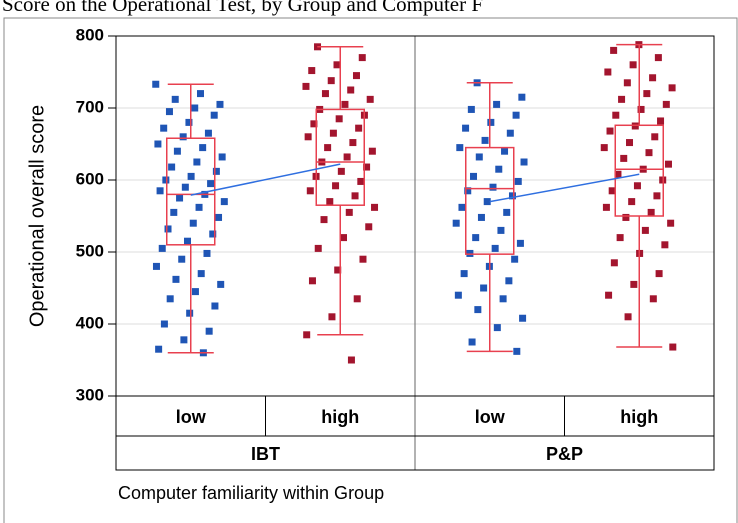  Describe the element at coordinates (340, 157) in the screenshot. I see `box` at that location.